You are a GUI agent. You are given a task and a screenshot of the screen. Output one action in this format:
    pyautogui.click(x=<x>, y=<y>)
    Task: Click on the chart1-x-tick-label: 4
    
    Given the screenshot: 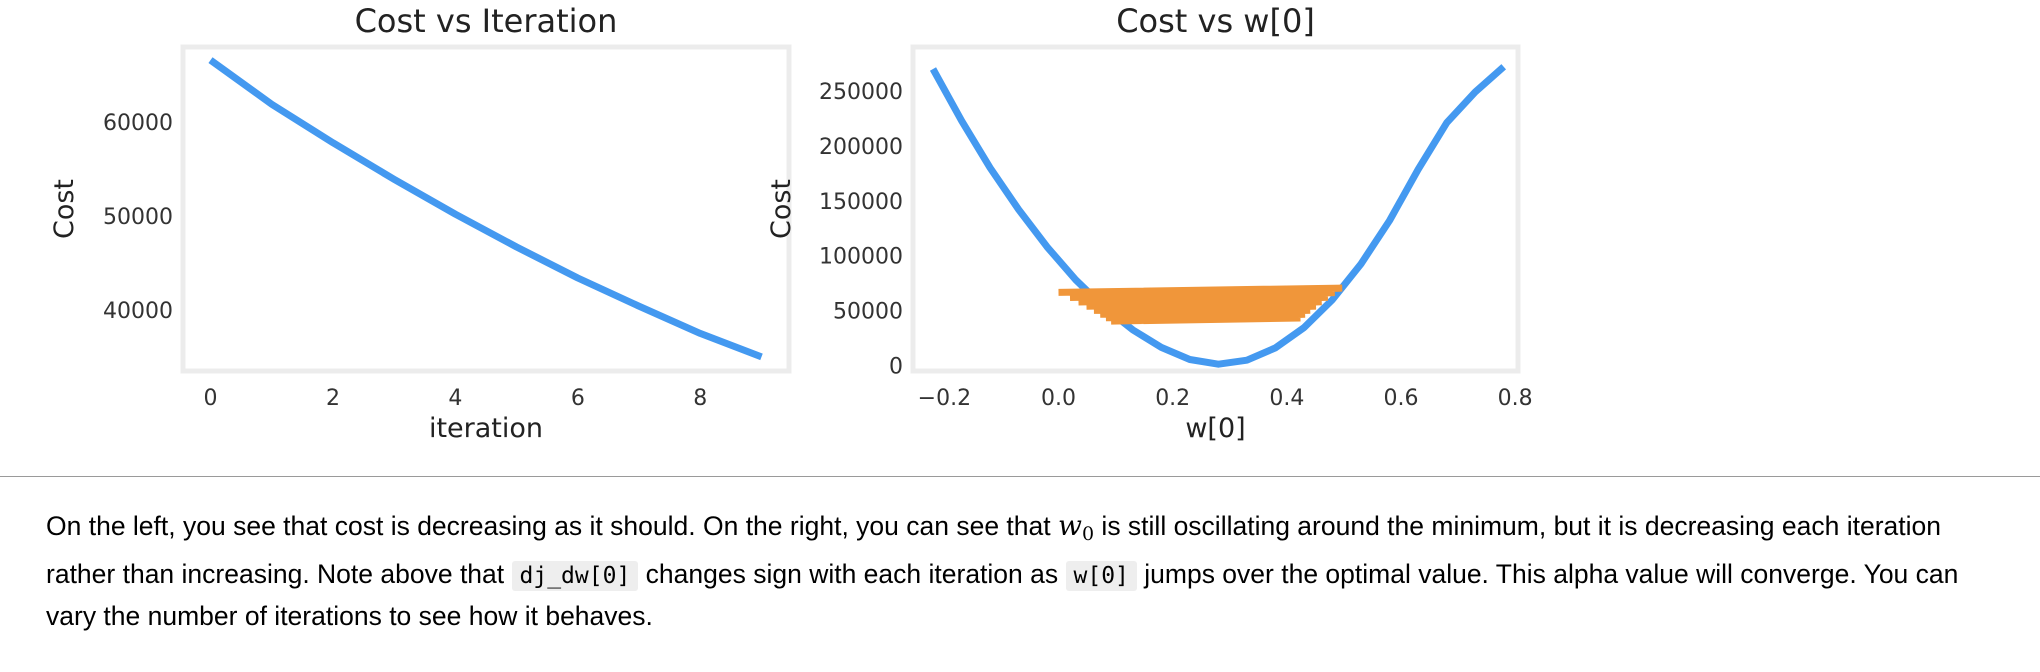 What is the action you would take?
    pyautogui.click(x=455, y=398)
    